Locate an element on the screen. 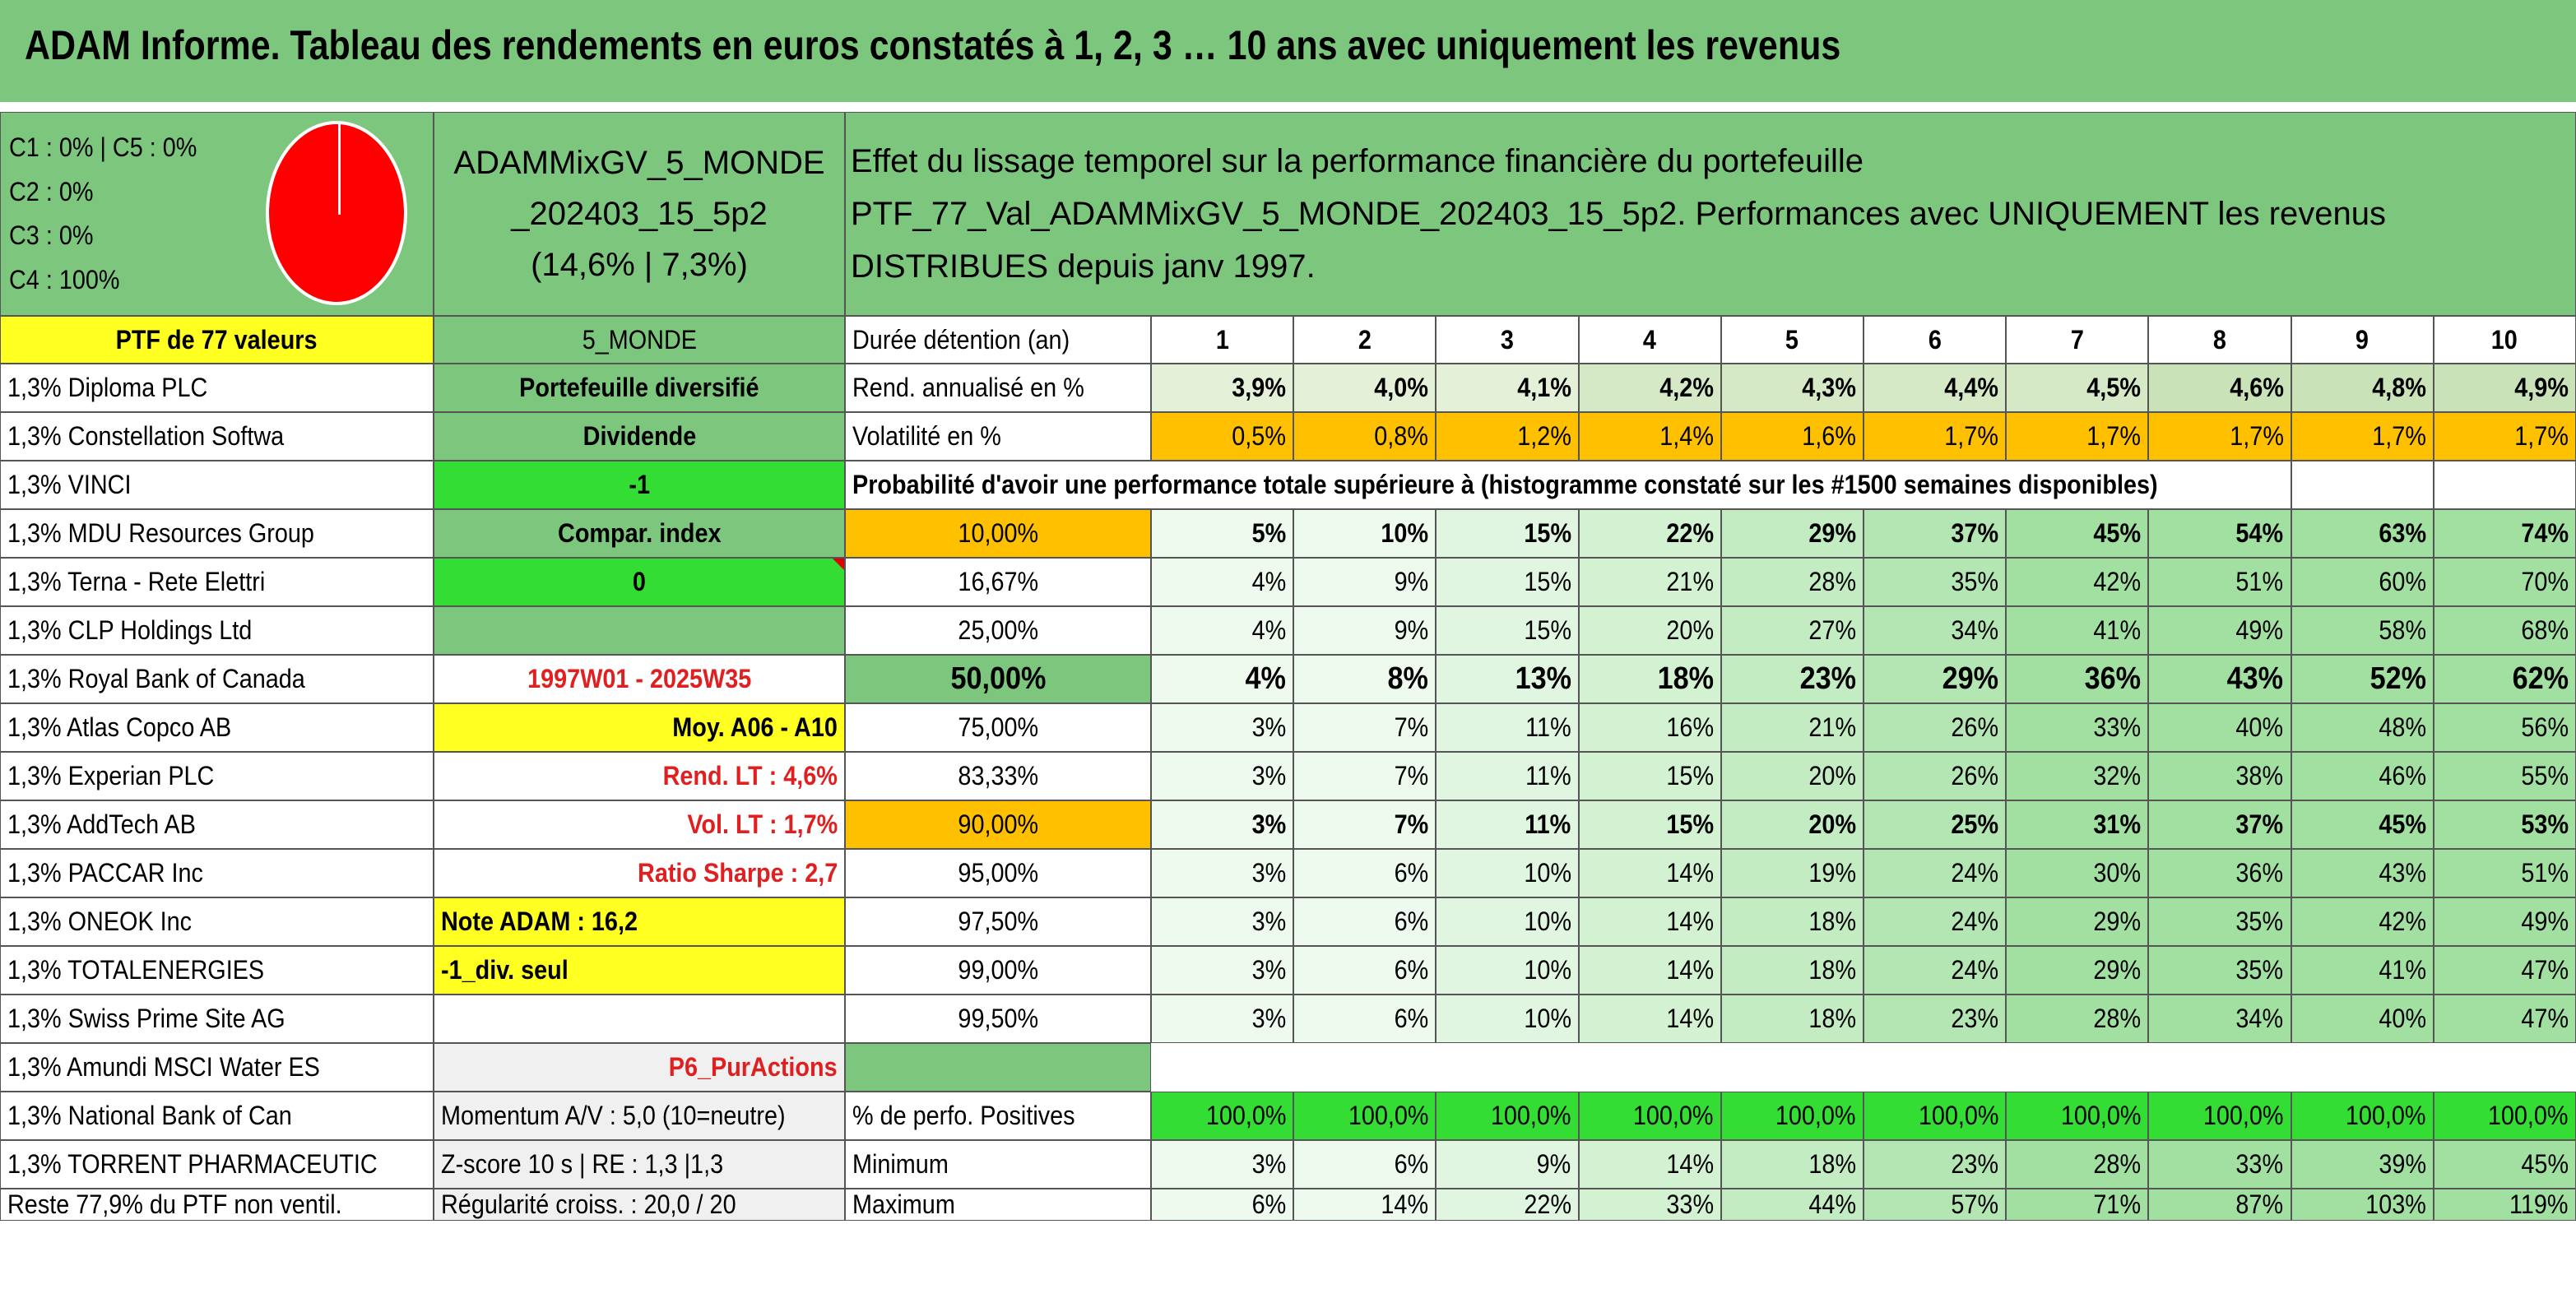 Image resolution: width=2576 pixels, height=1289 pixels. max-value-text: 33% is located at coordinates (1690, 1204).